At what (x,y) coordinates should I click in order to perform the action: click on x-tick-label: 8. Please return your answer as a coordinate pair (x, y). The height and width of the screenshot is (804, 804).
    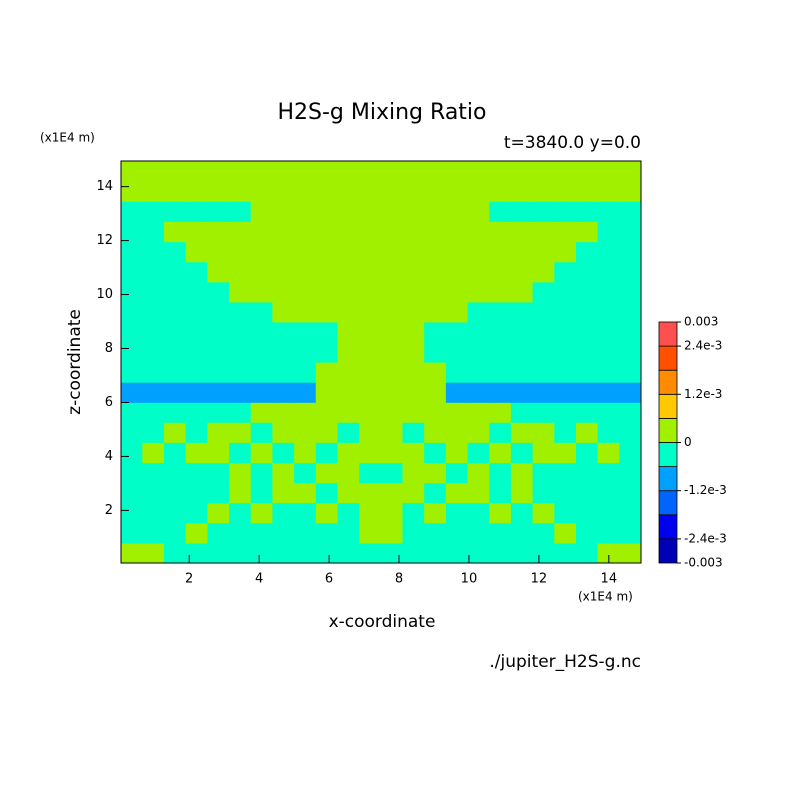
    Looking at the image, I should click on (399, 579).